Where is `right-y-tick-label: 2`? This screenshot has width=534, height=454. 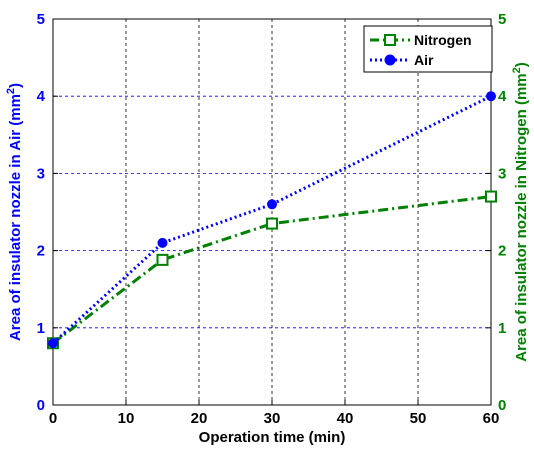
right-y-tick-label: 2 is located at coordinates (502, 251).